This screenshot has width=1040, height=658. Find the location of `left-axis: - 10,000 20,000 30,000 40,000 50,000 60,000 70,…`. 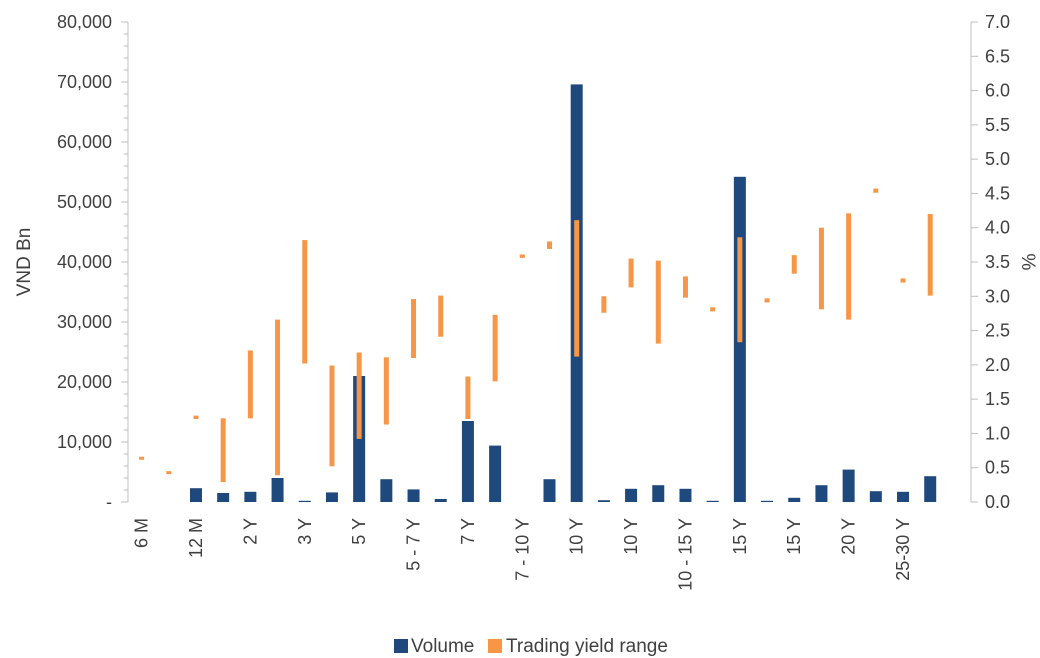

left-axis: - 10,000 20,000 30,000 40,000 50,000 60,000 70,… is located at coordinates (92, 262).